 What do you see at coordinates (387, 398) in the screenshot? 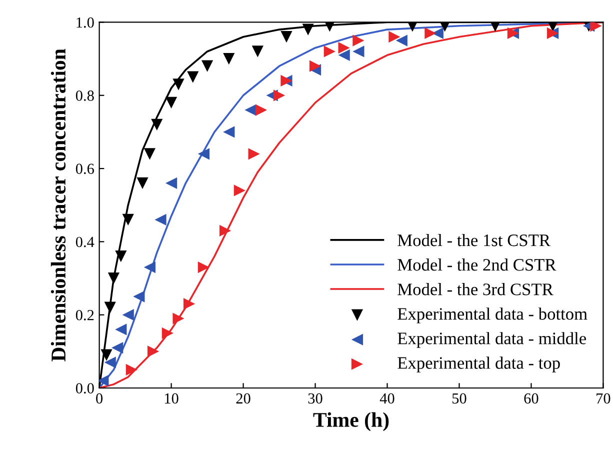
I see `x-tick-label: 40` at bounding box center [387, 398].